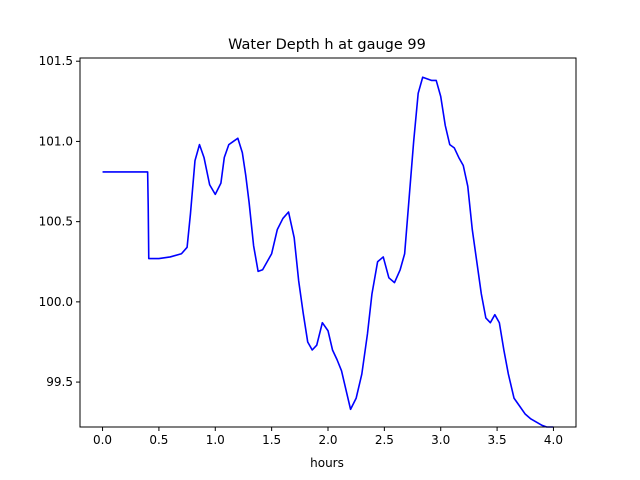 The width and height of the screenshot is (640, 480). Describe the element at coordinates (271, 440) in the screenshot. I see `x-tick-label: 1.5` at that location.